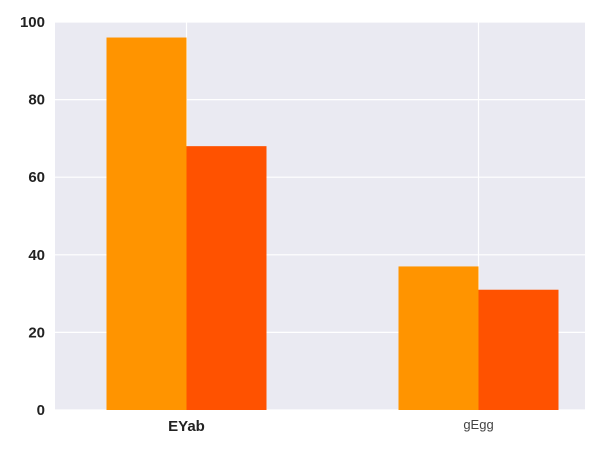 Image resolution: width=600 pixels, height=450 pixels. Describe the element at coordinates (32, 216) in the screenshot. I see `y-axis-ticks: 0 20 40 60 80 100` at that location.